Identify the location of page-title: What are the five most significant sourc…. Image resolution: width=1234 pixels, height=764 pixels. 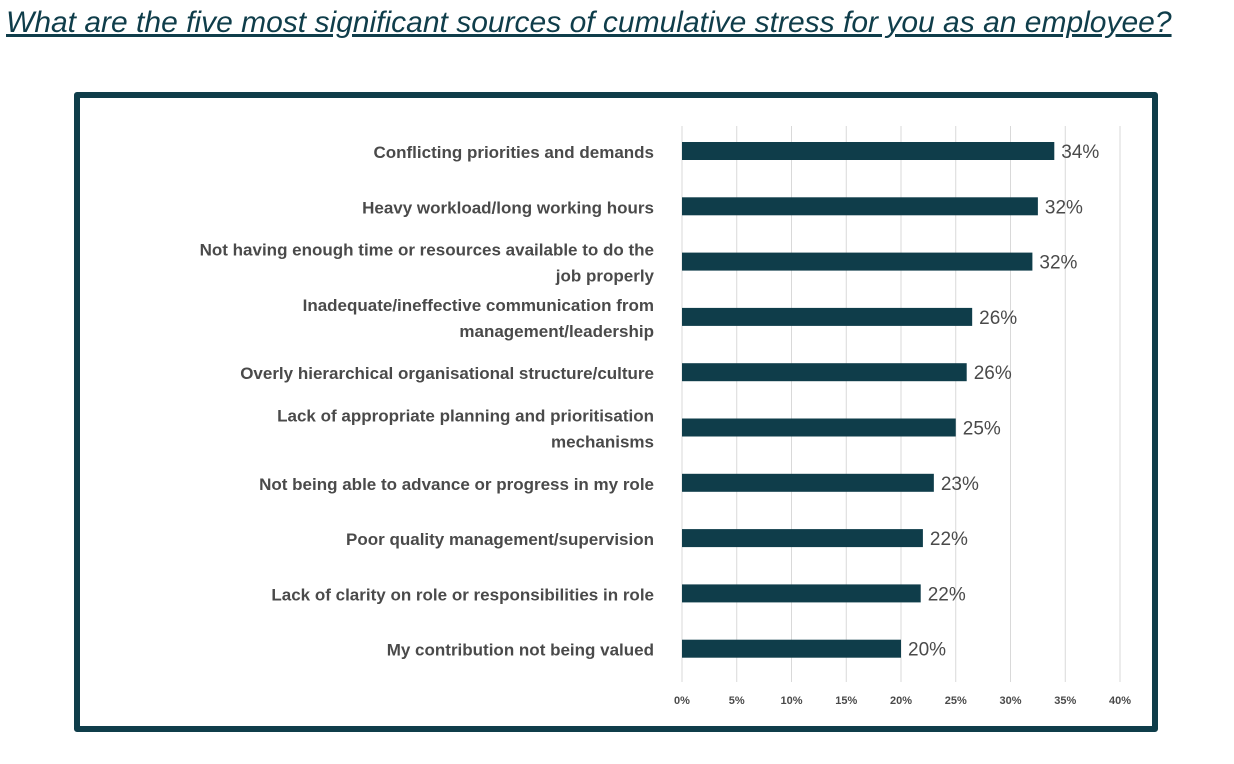
(589, 22).